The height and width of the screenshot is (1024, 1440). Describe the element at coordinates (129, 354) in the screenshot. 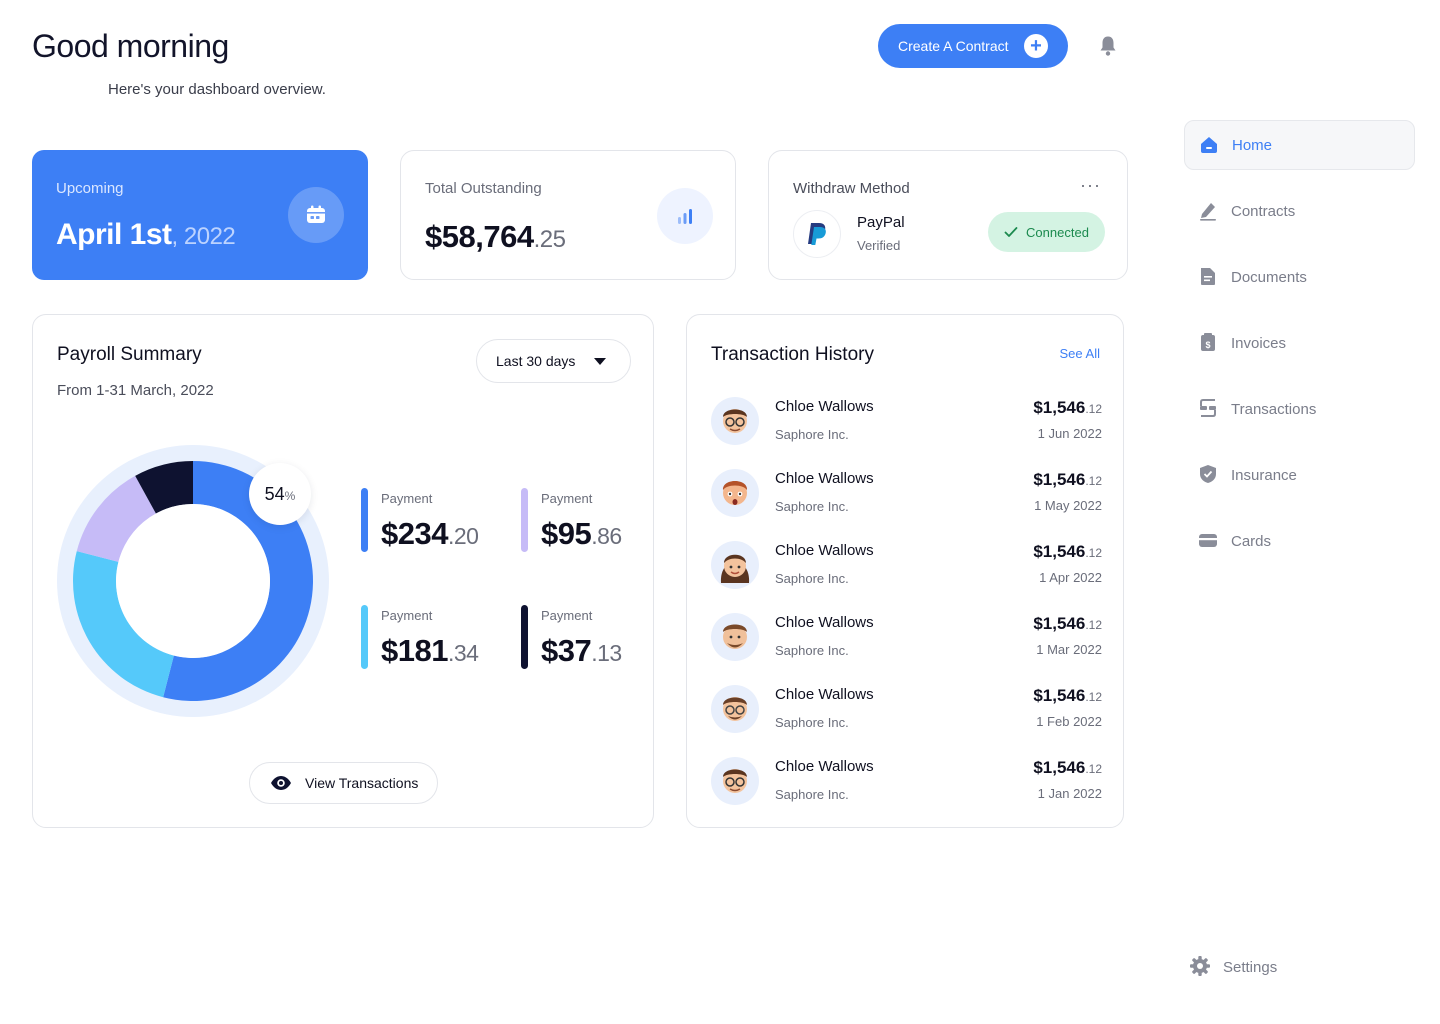

I see `payroll-title: Payroll Summary` at that location.